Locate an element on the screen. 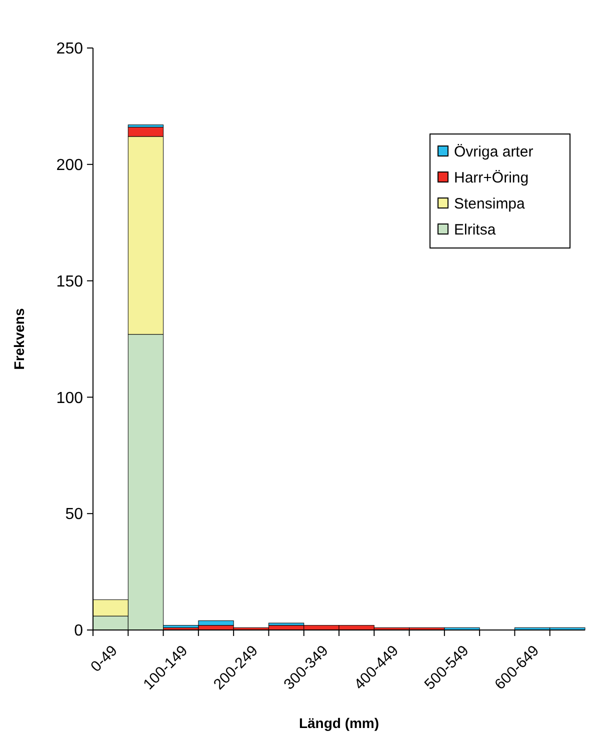  legend-label: Harr+Öring is located at coordinates (491, 177).